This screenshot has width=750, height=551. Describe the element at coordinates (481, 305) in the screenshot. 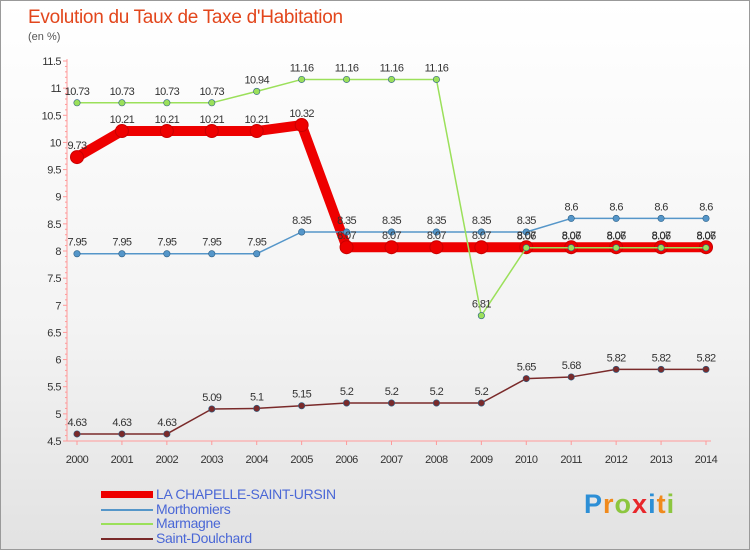

I see `data-label-2: 6.81` at that location.